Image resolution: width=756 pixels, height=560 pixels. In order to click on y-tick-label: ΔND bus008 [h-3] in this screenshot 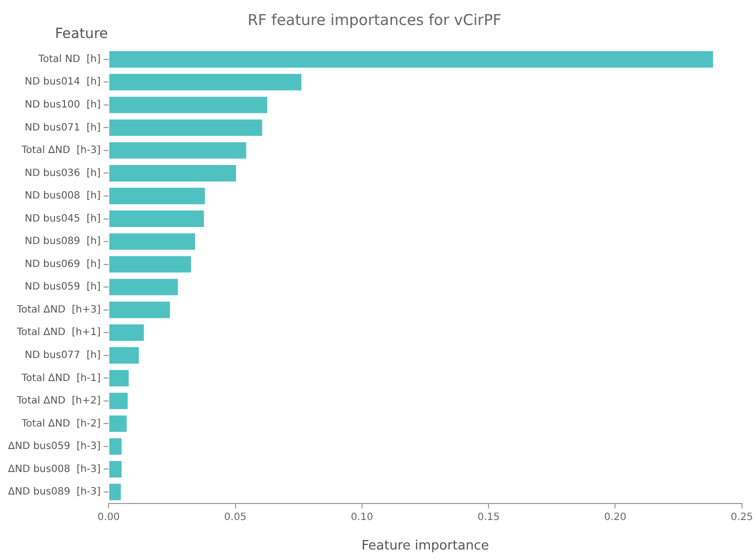, I will do `click(54, 469)`.